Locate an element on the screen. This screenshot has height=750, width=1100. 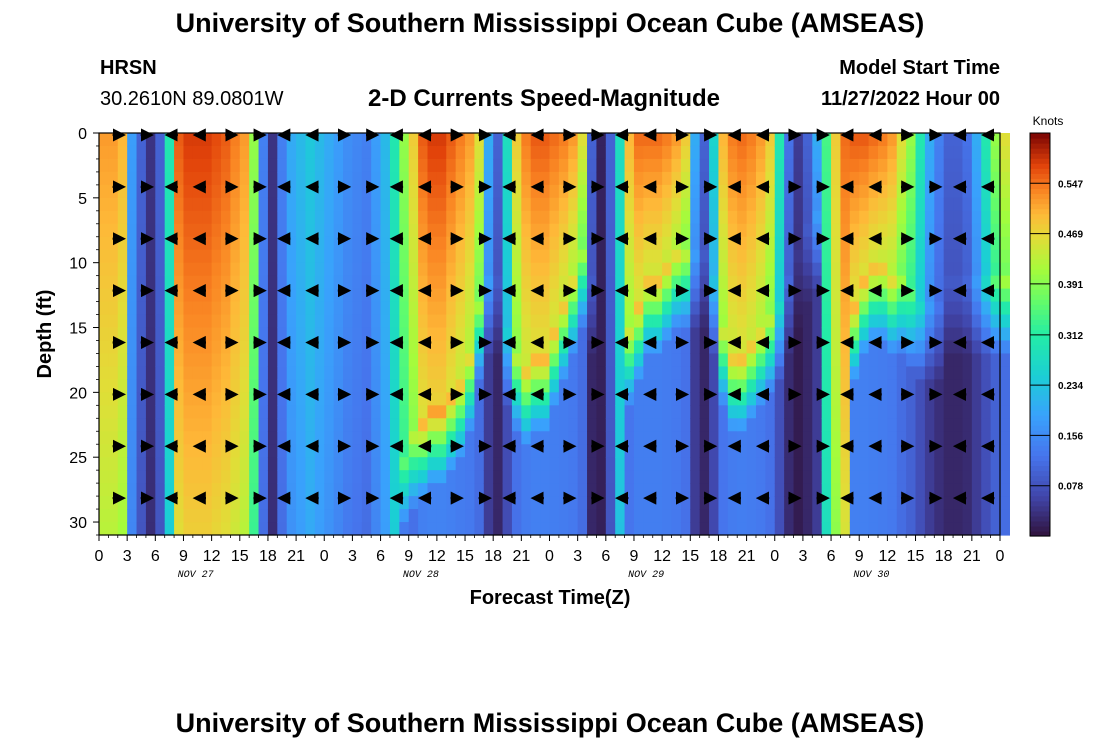
x-tick-label: 15 is located at coordinates (240, 556).